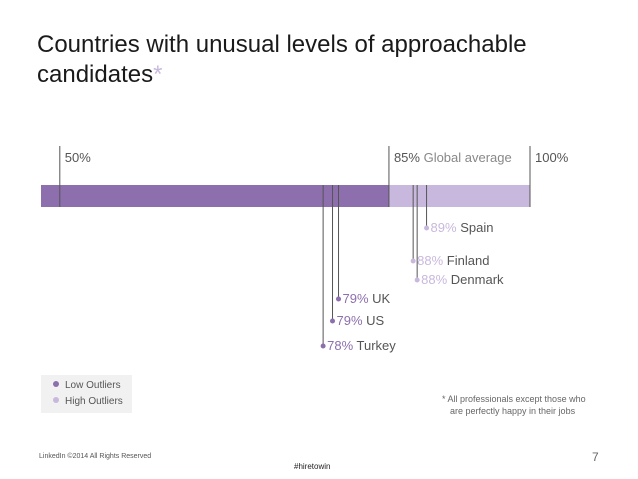 Image resolution: width=638 pixels, height=479 pixels. I want to click on legend-label-high: High Outliers, so click(94, 401).